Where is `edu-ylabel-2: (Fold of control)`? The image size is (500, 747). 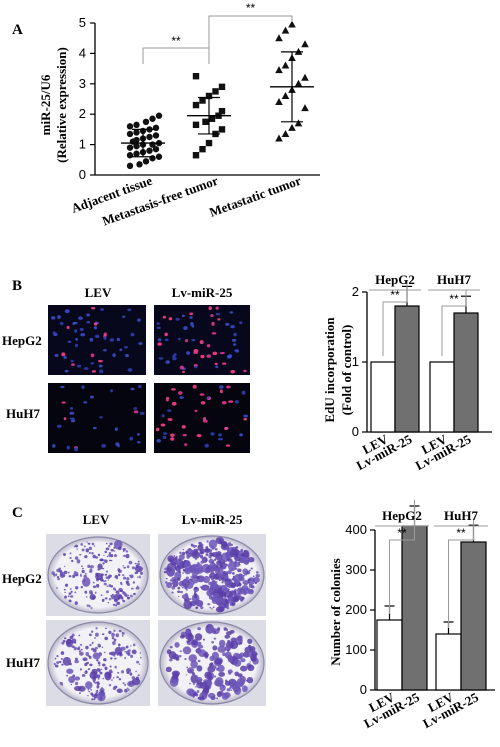
edu-ylabel-2: (Fold of control) is located at coordinates (346, 370).